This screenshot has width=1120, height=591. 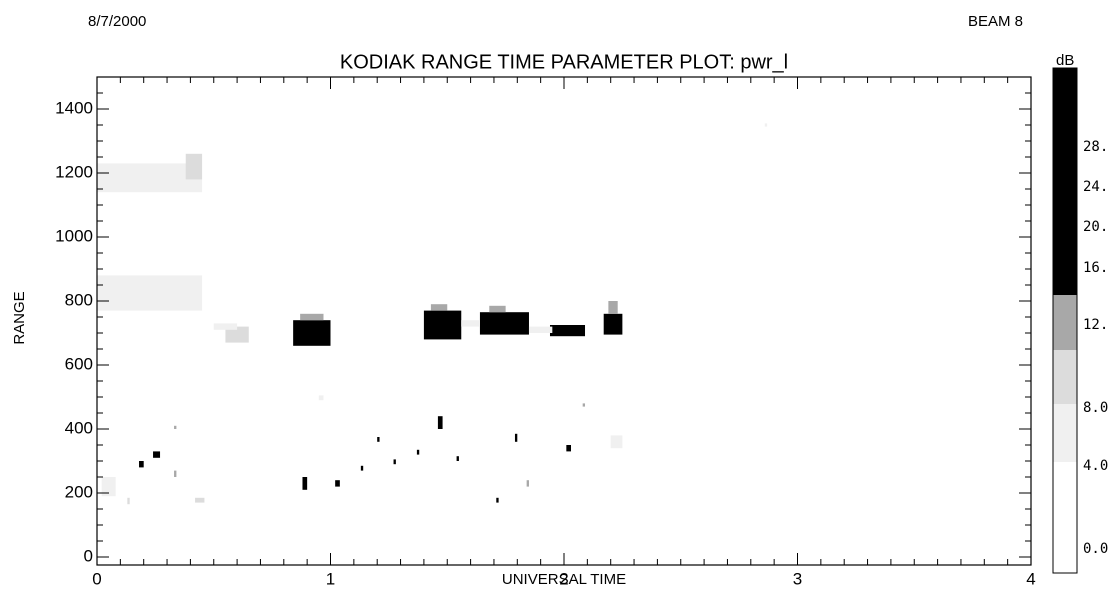 What do you see at coordinates (330, 578) in the screenshot?
I see `x-tick-label: 1` at bounding box center [330, 578].